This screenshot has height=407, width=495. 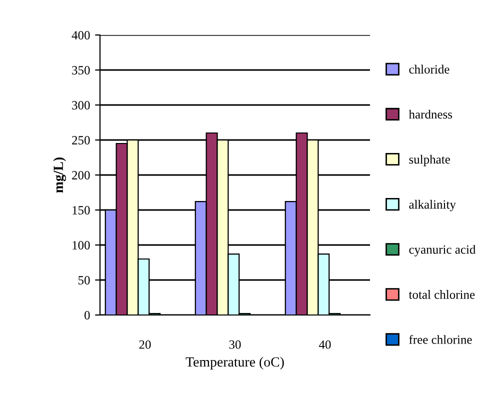 What do you see at coordinates (81, 210) in the screenshot?
I see `y-tick-label: 150` at bounding box center [81, 210].